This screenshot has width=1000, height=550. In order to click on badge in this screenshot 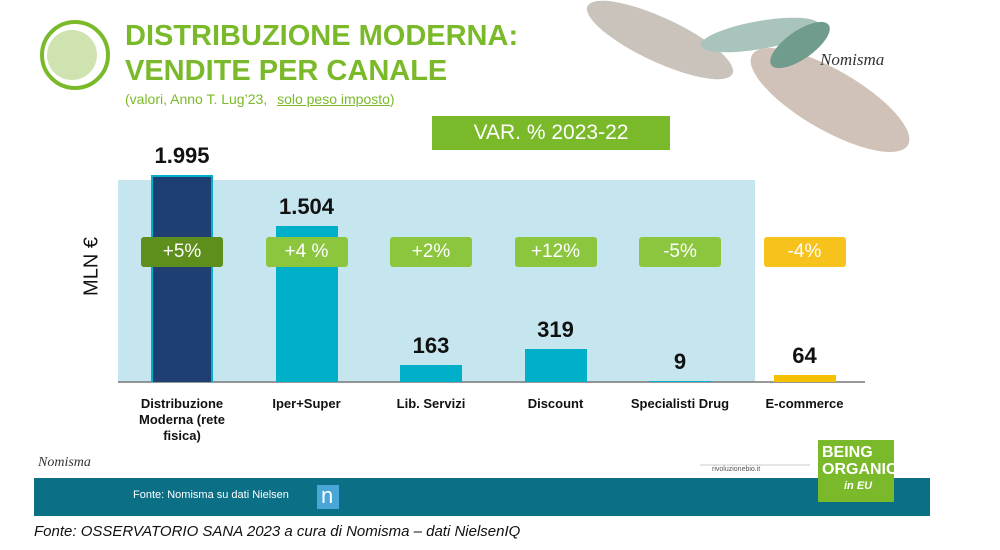, I will do `click(856, 471)`.